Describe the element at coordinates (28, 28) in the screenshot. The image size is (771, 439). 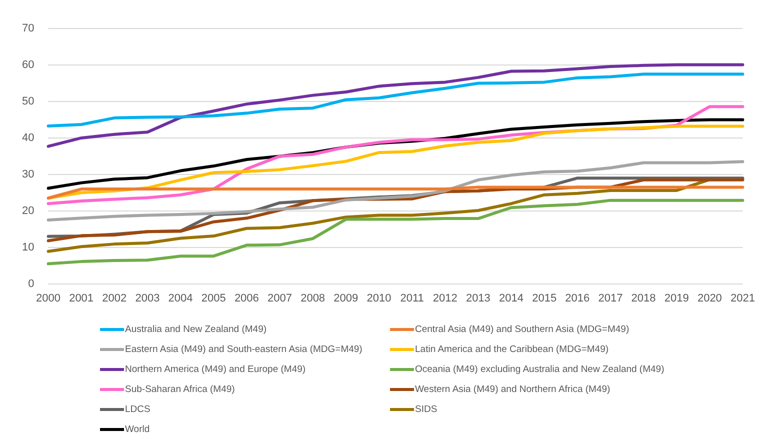
I see `y-tick-label: 70` at that location.